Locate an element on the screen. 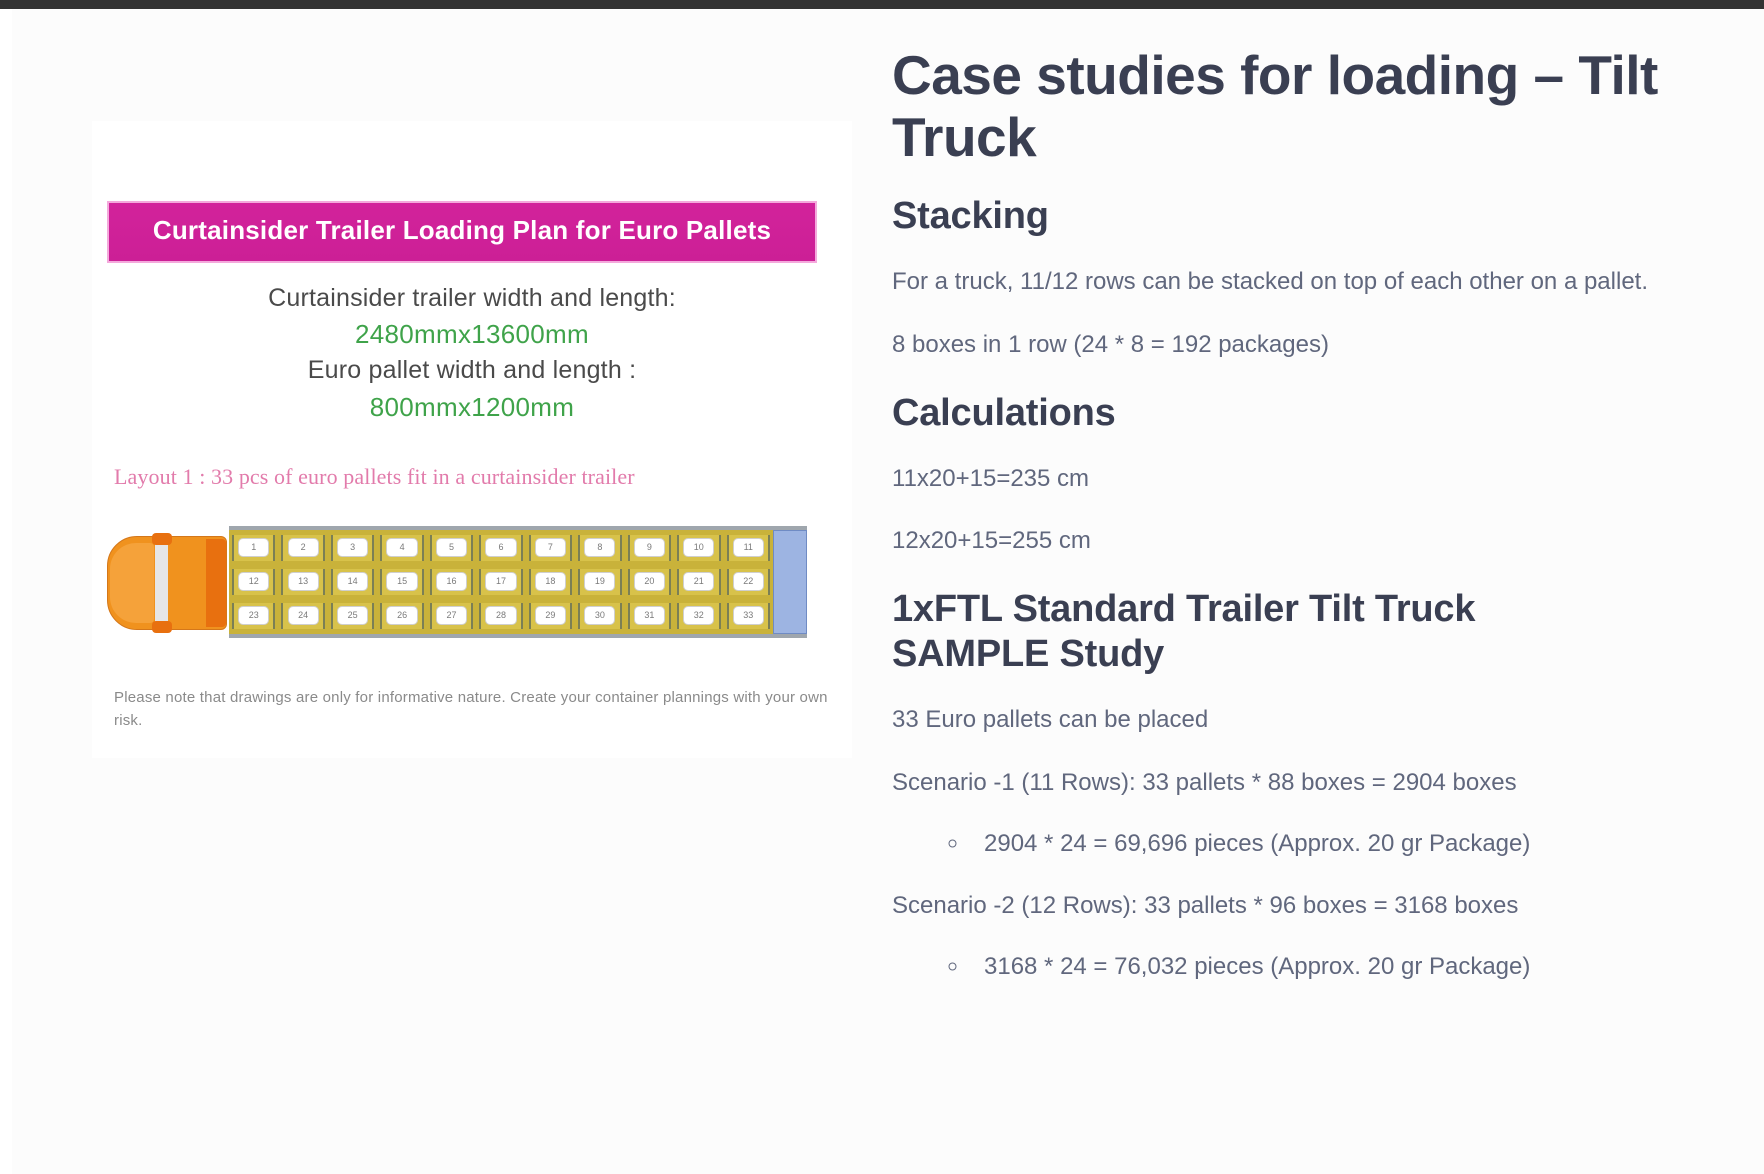  pallet-slot: 8 is located at coordinates (600, 547).